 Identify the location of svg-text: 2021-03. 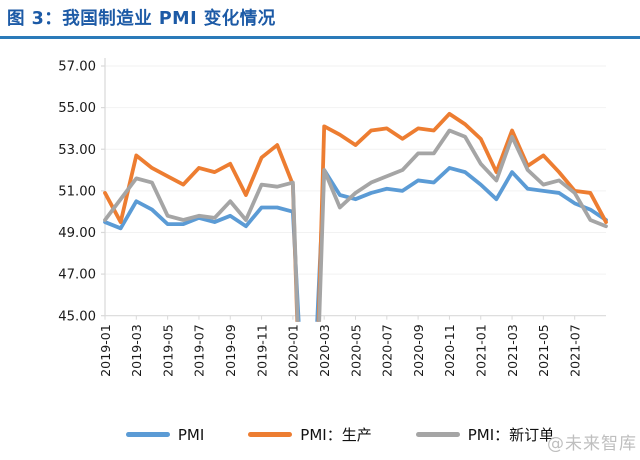
(512, 350).